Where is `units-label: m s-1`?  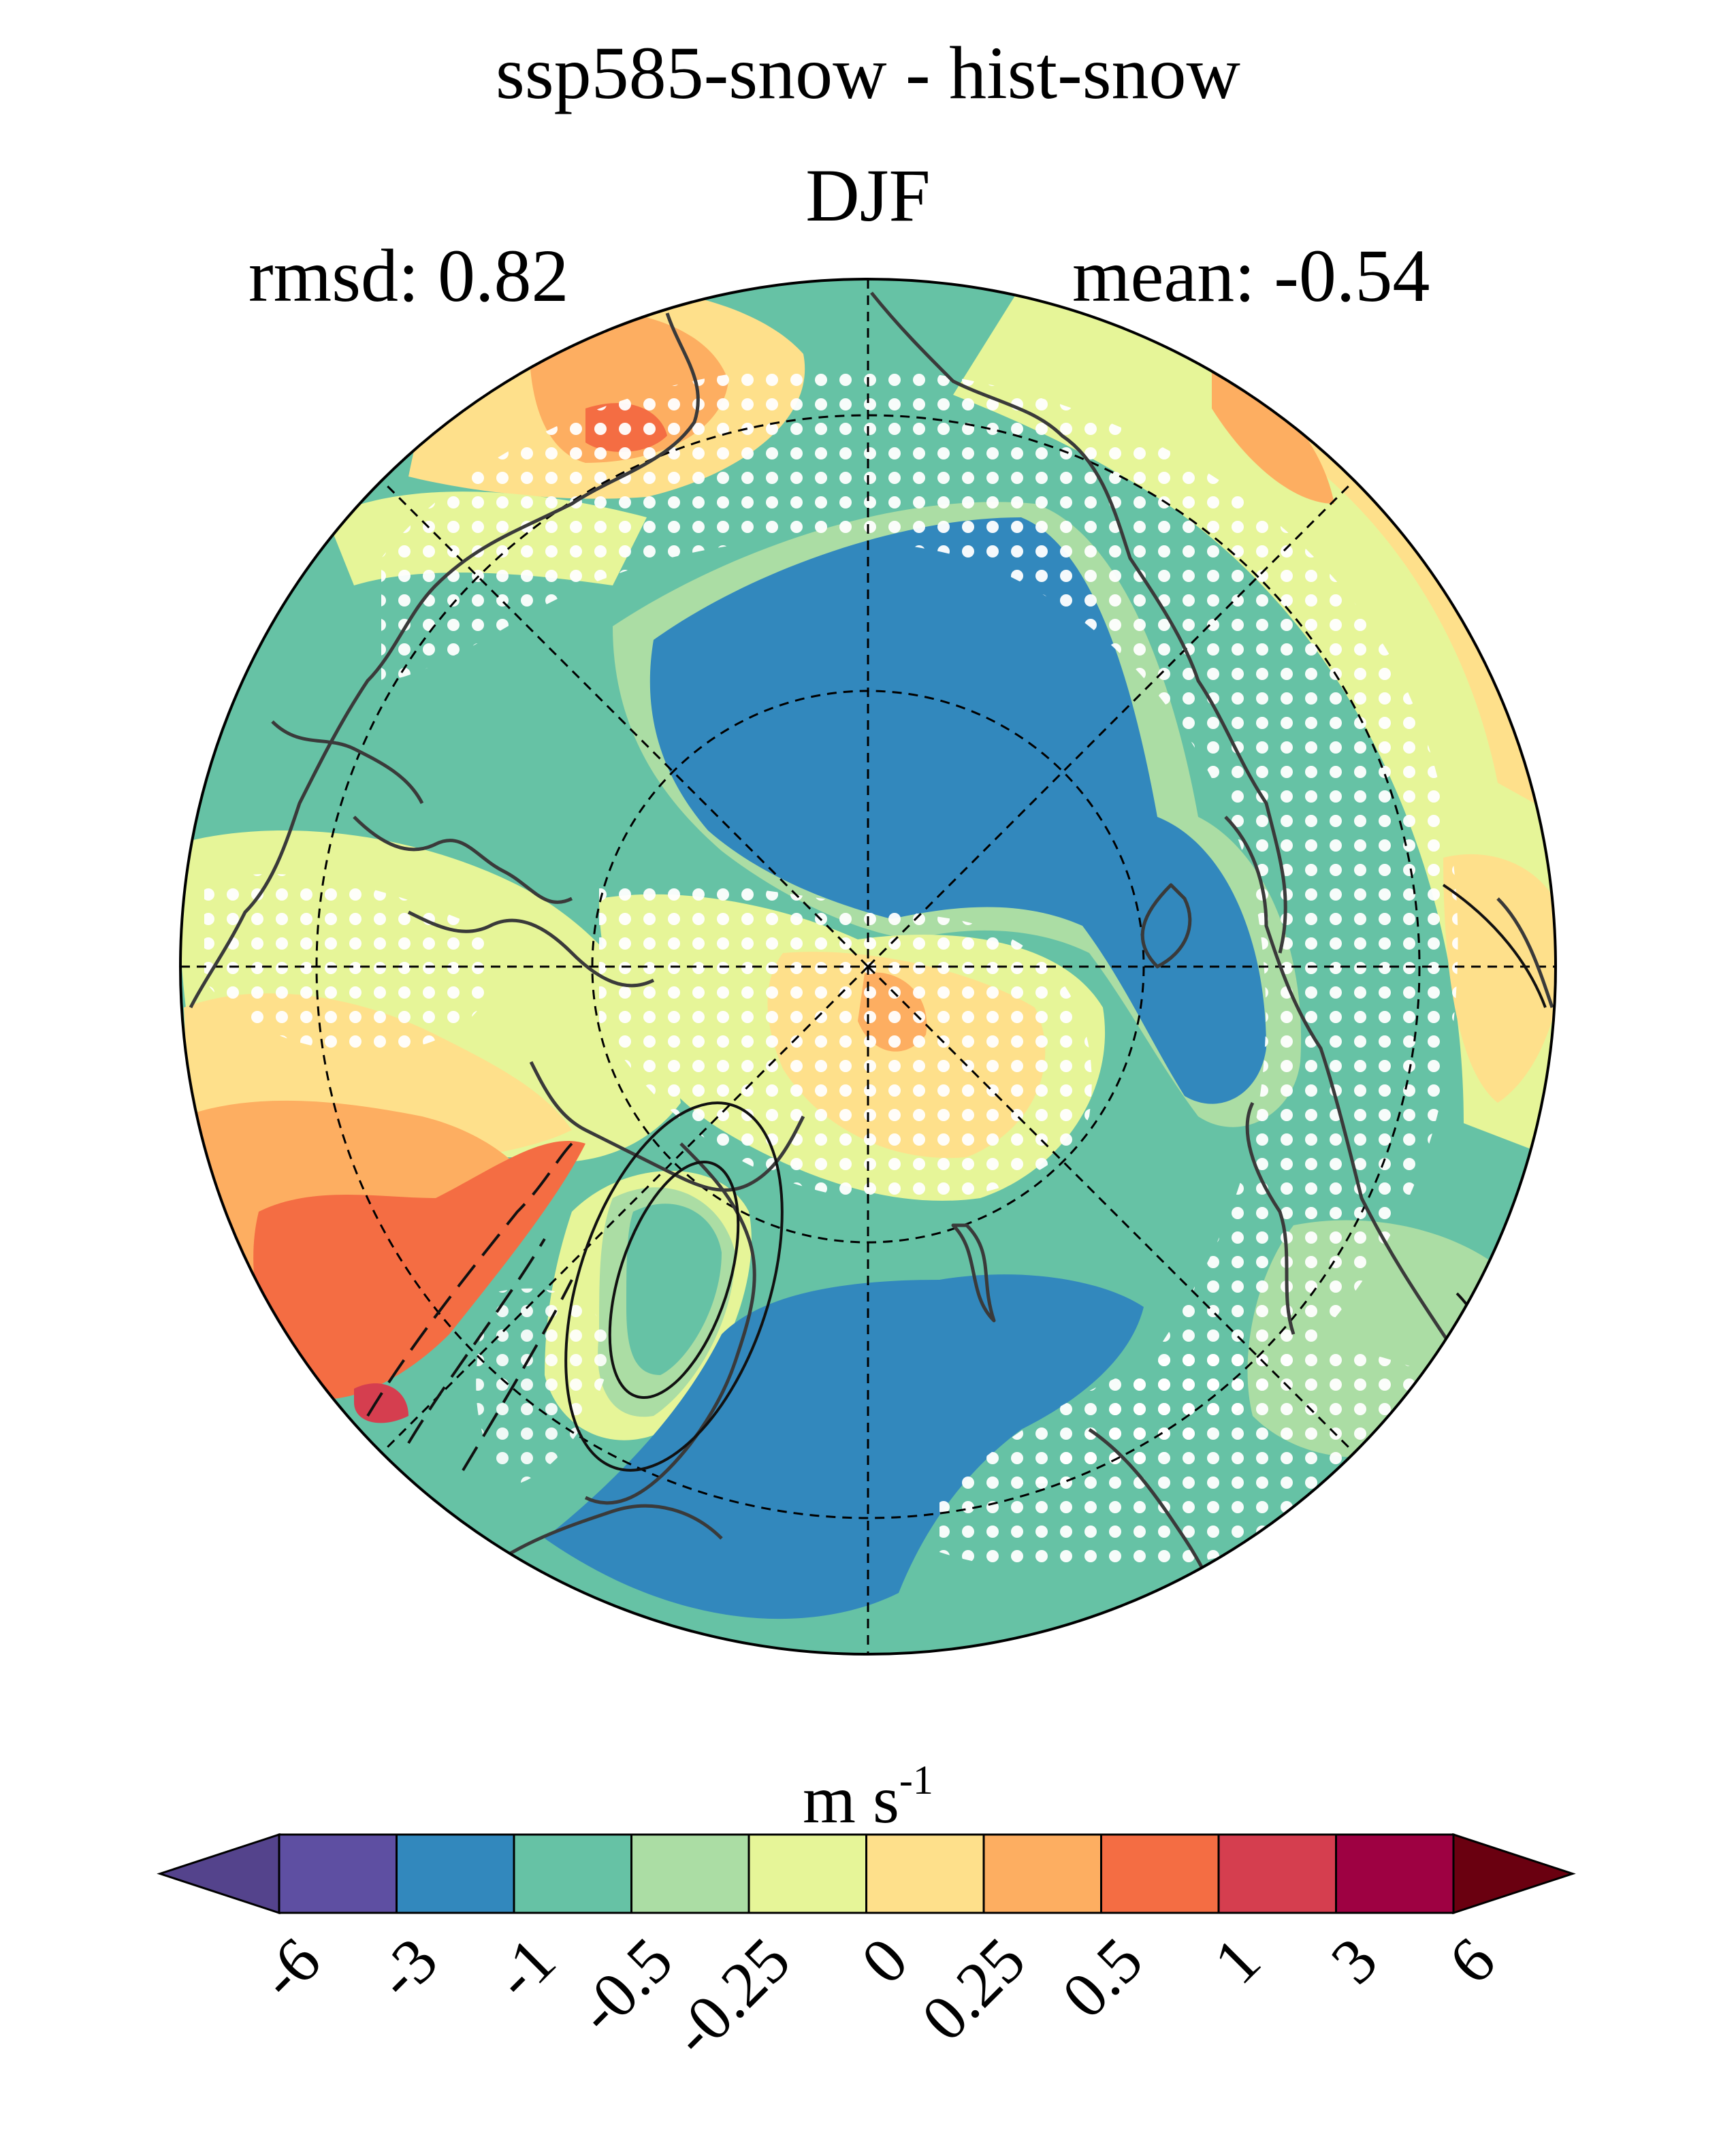
units-label: m s-1 is located at coordinates (868, 1797).